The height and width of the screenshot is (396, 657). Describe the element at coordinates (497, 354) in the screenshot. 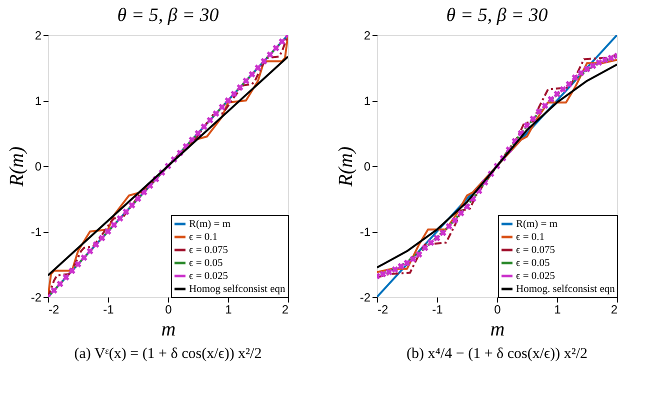

I see `text: (b) x⁴/4 − (1 + δ cos(x/ϵ)) x²/2` at that location.